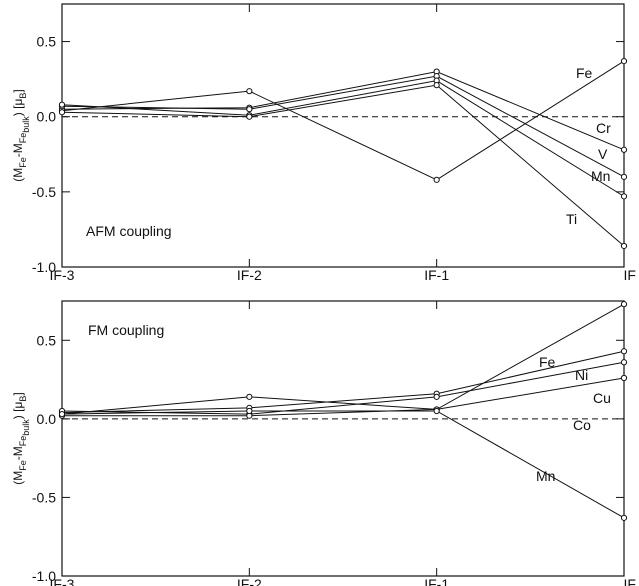 The height and width of the screenshot is (586, 639). Describe the element at coordinates (602, 398) in the screenshot. I see `series-label: Cu` at that location.